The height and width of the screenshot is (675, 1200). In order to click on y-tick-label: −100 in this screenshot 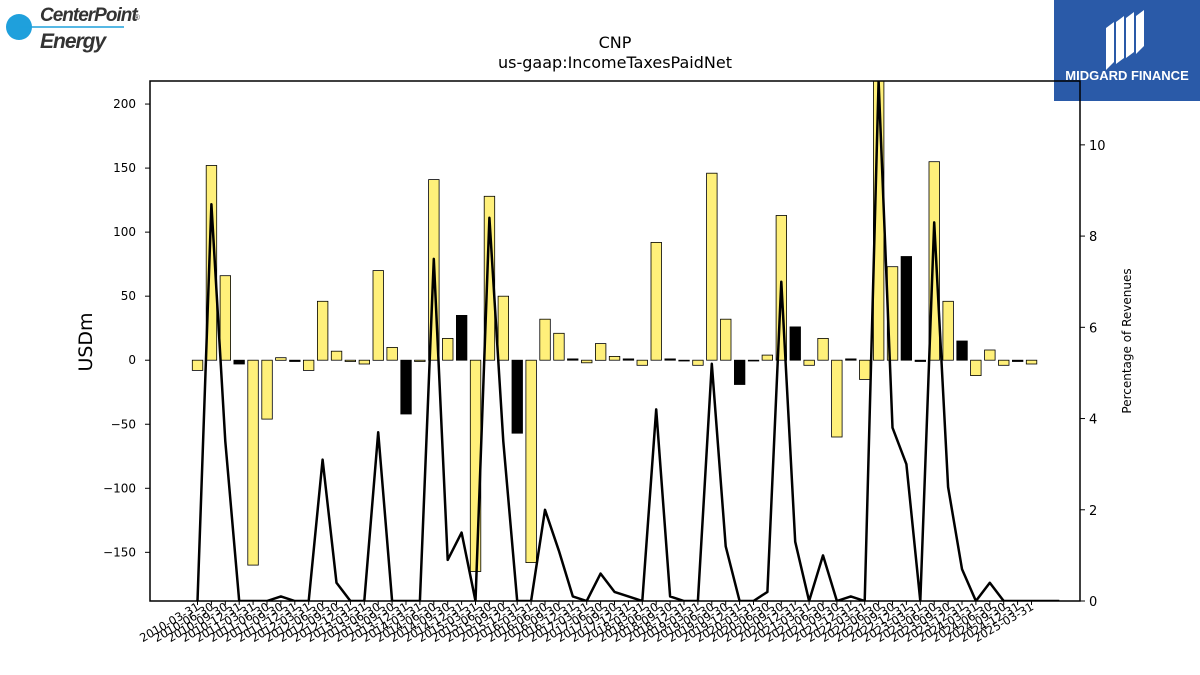, I will do `click(119, 488)`.